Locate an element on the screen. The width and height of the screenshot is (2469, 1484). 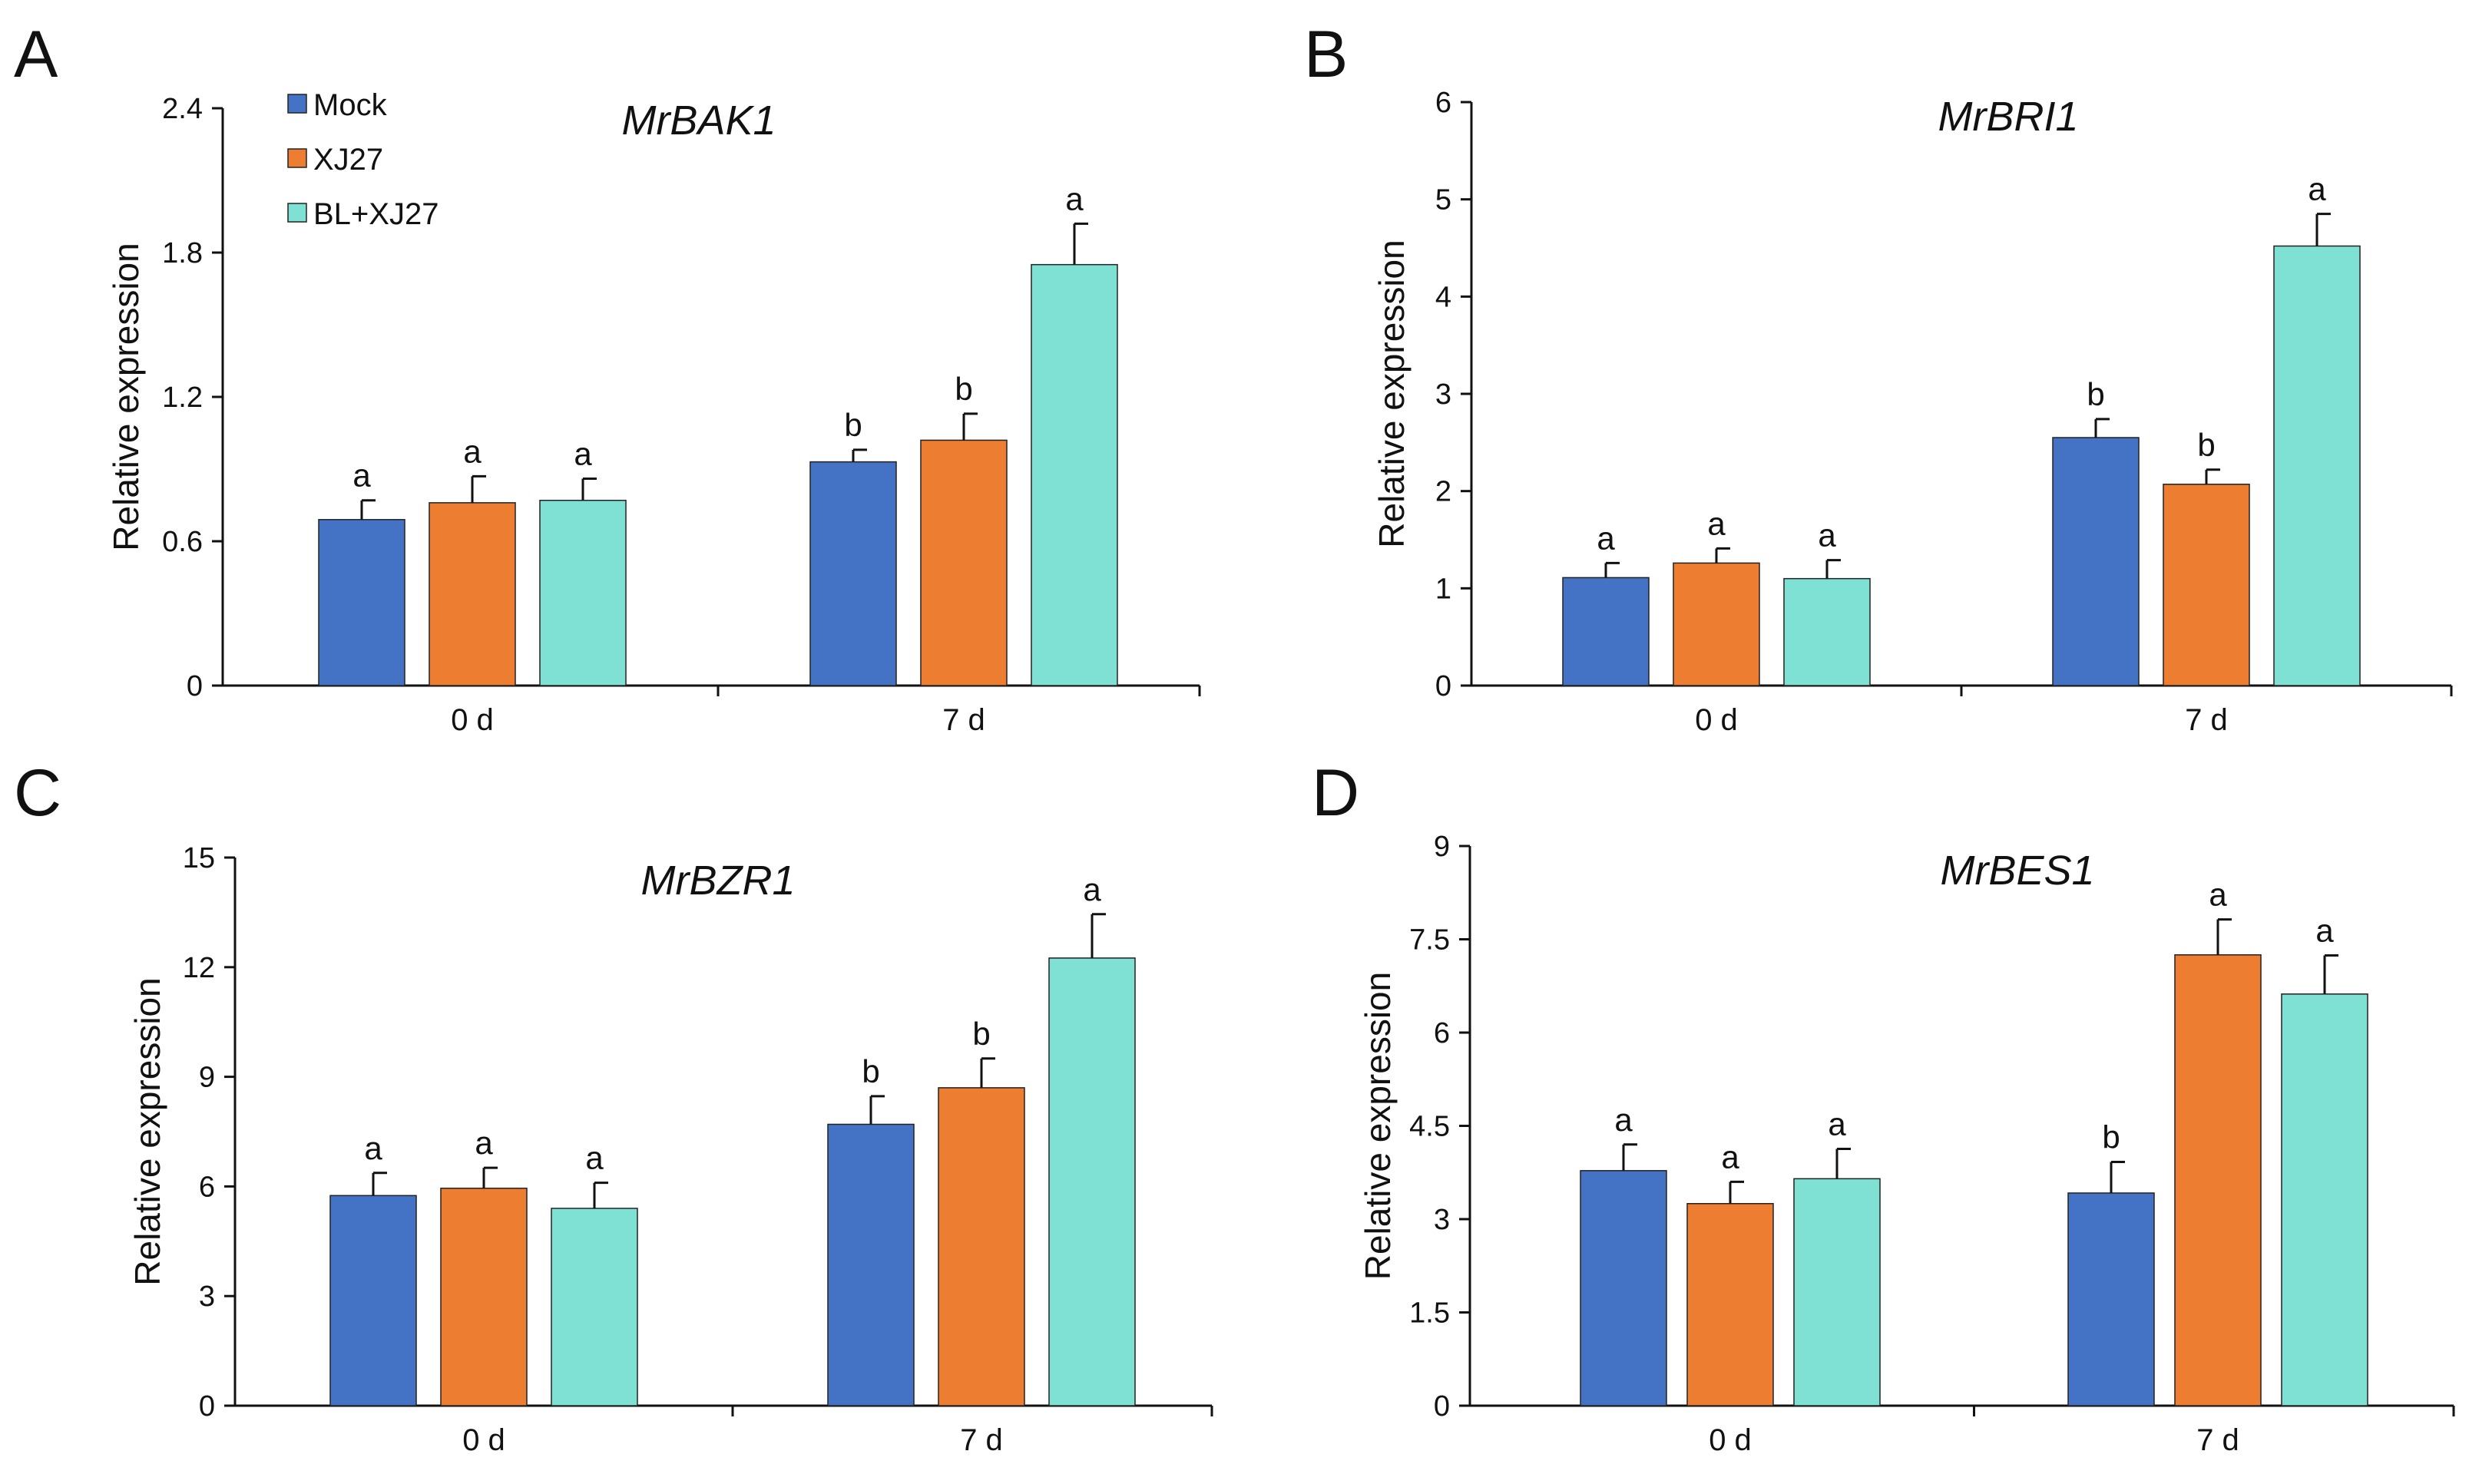
panel-letter: B is located at coordinates (1326, 54).